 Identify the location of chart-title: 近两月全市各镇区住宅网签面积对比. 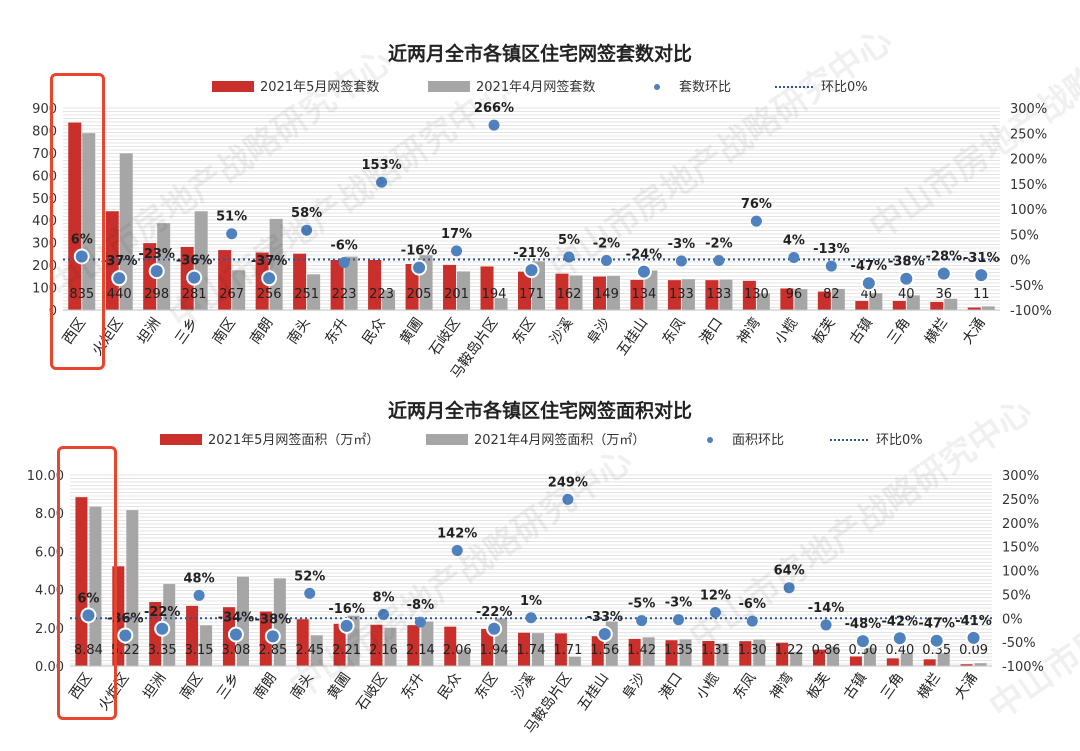
(540, 410).